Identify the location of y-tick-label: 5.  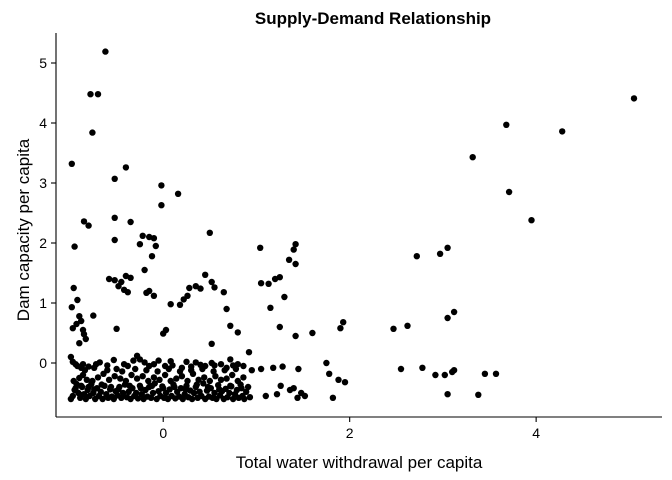
(43, 63).